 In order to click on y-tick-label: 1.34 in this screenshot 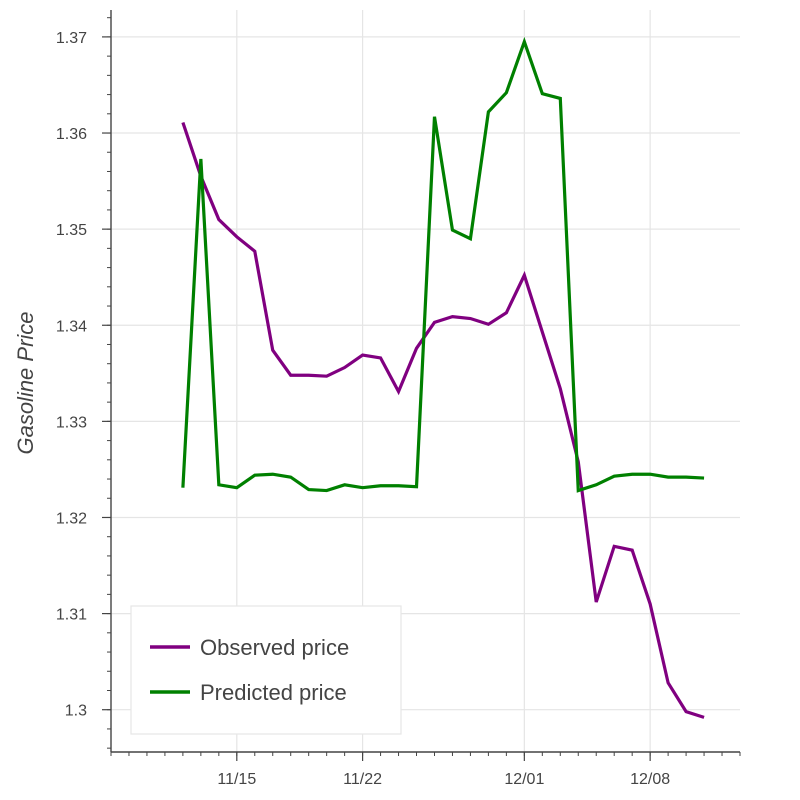, I will do `click(71, 326)`.